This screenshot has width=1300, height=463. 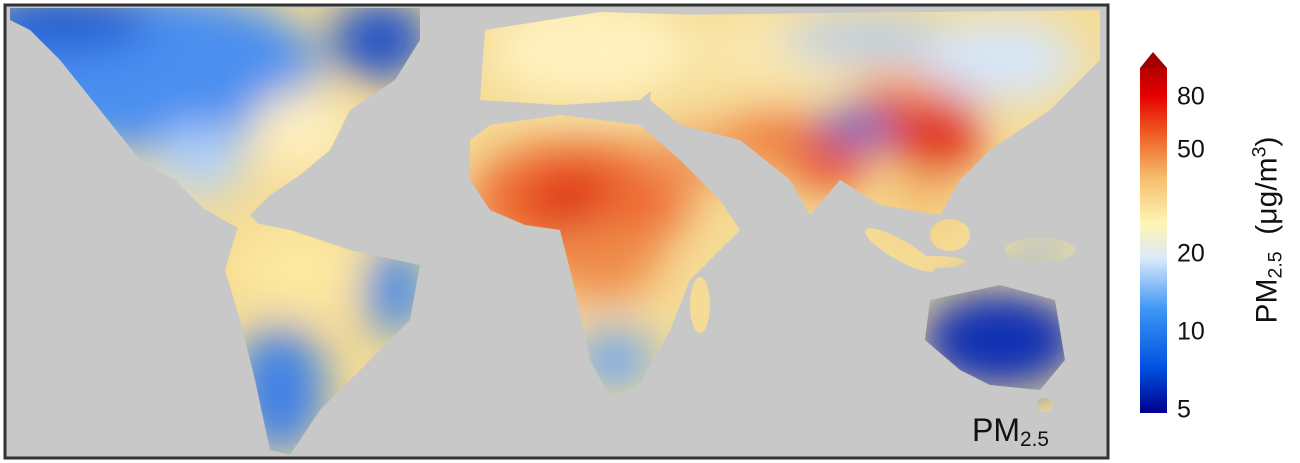 What do you see at coordinates (1191, 253) in the screenshot?
I see `colorbar-tick-label: 20` at bounding box center [1191, 253].